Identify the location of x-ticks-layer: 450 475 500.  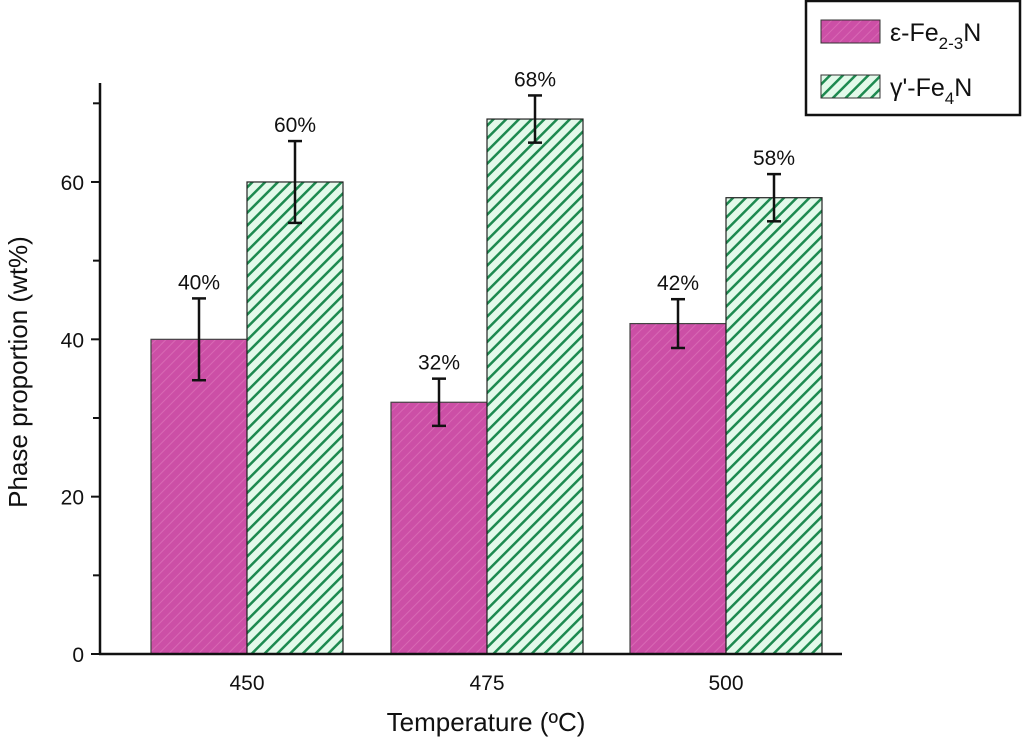
(486, 683).